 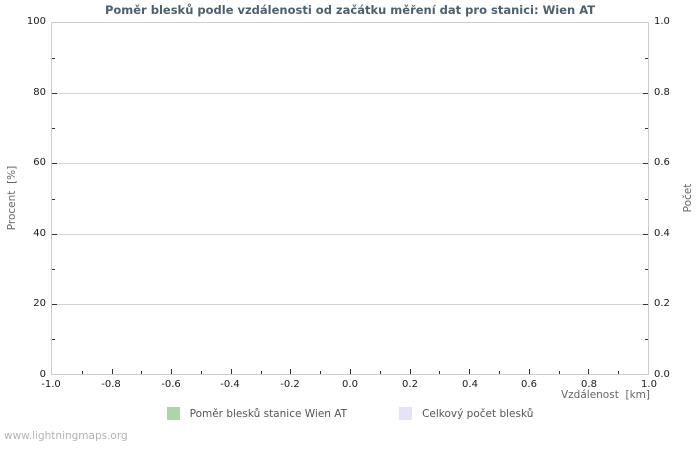 What do you see at coordinates (688, 198) in the screenshot?
I see `y2-axis-title: Počet` at bounding box center [688, 198].